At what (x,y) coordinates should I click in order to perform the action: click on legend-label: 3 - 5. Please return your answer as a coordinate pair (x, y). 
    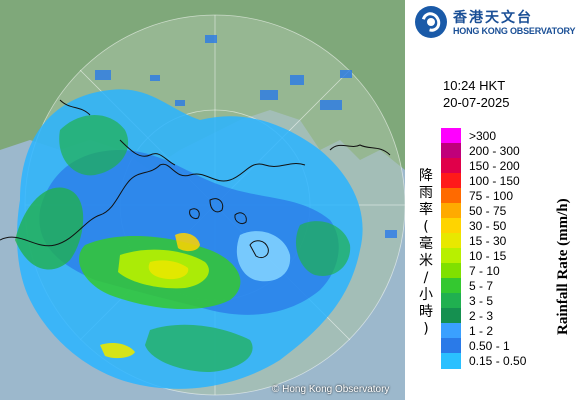
    Looking at the image, I should click on (481, 301).